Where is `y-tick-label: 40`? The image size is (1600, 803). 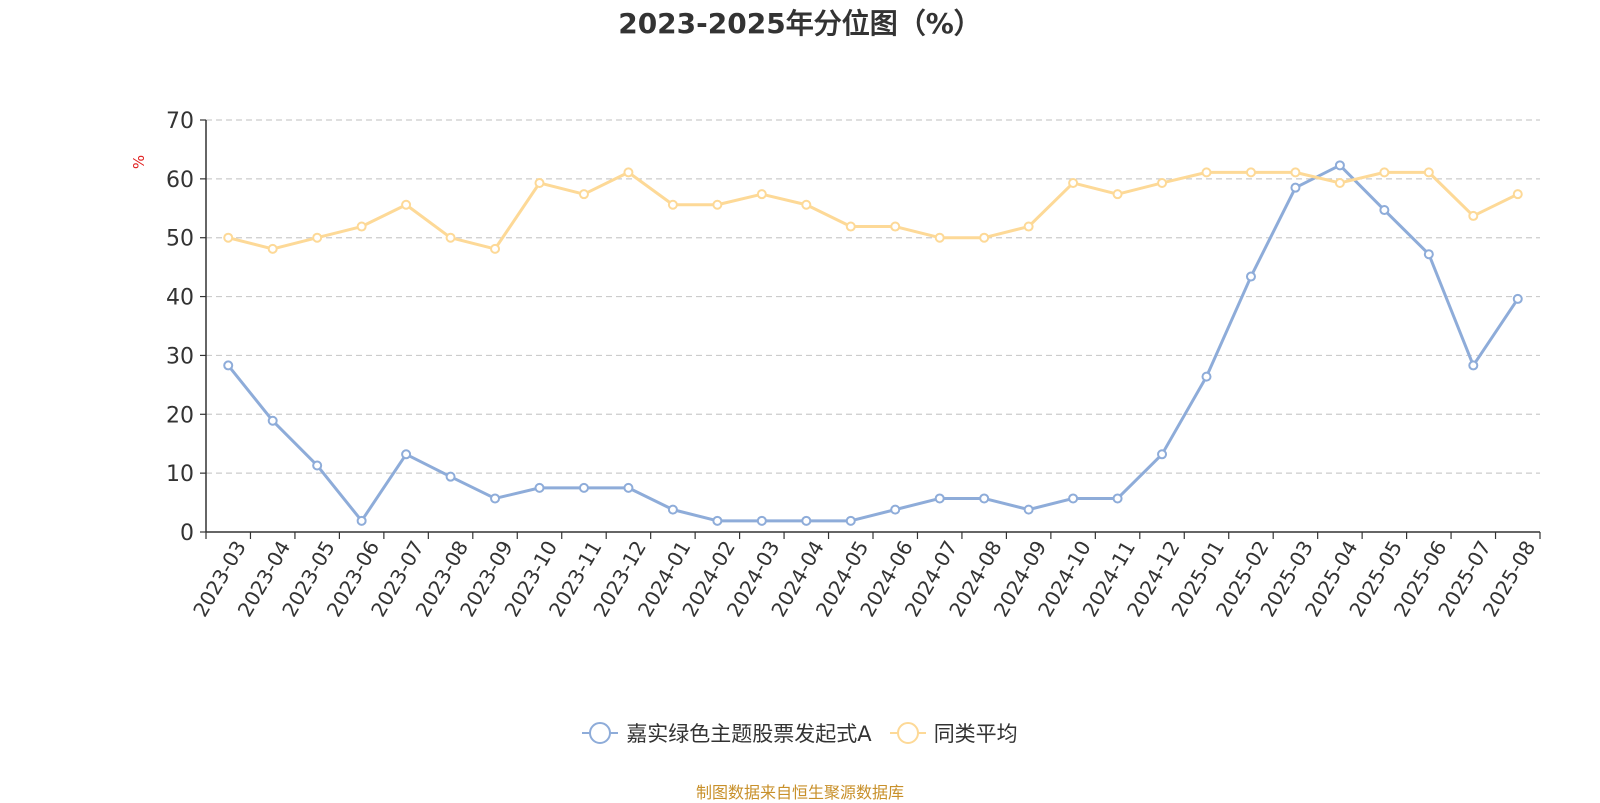
y-tick-label: 40 is located at coordinates (180, 298).